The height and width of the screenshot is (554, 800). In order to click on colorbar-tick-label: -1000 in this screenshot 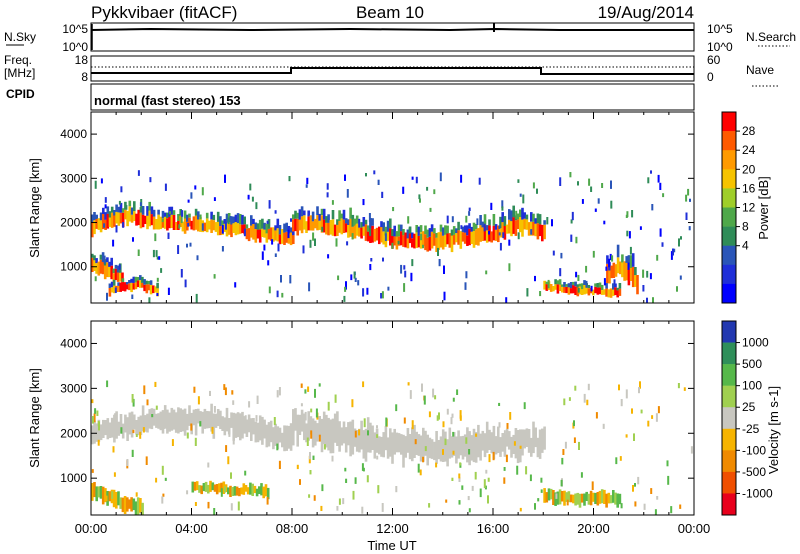, I will do `click(757, 493)`.